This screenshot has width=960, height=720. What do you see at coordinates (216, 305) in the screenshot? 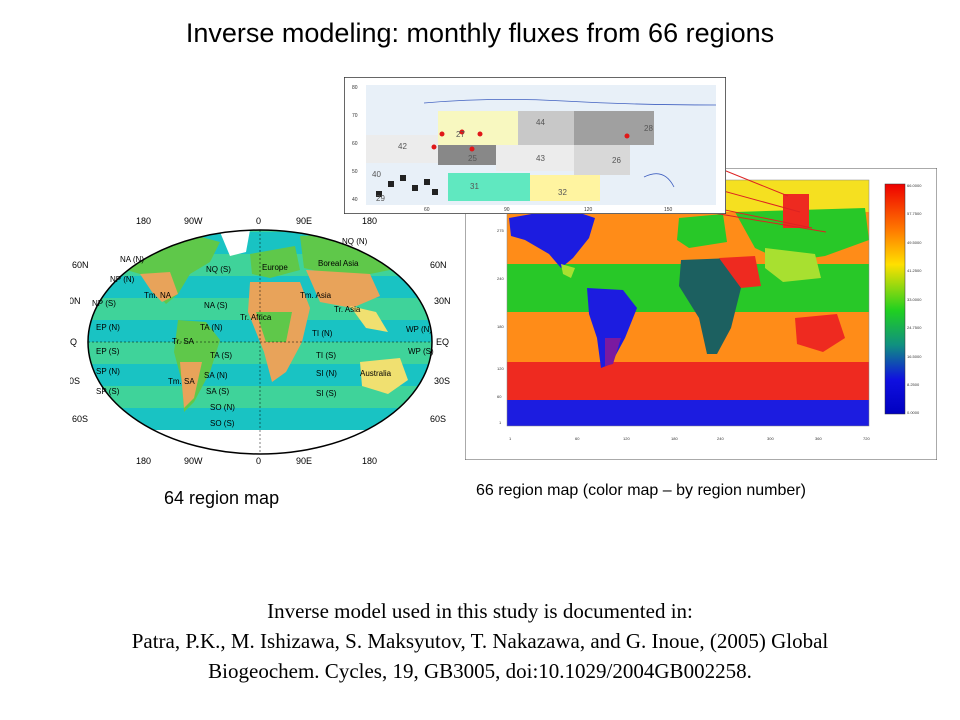
I see `region-label: NA (S)` at bounding box center [216, 305].